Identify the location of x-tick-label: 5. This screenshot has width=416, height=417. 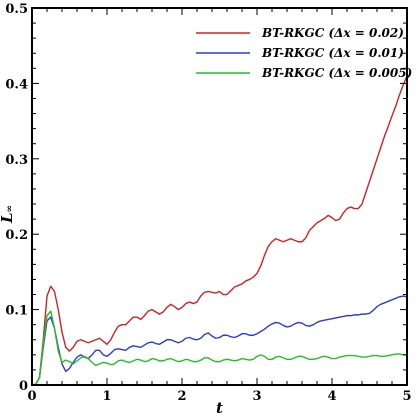
(406, 396).